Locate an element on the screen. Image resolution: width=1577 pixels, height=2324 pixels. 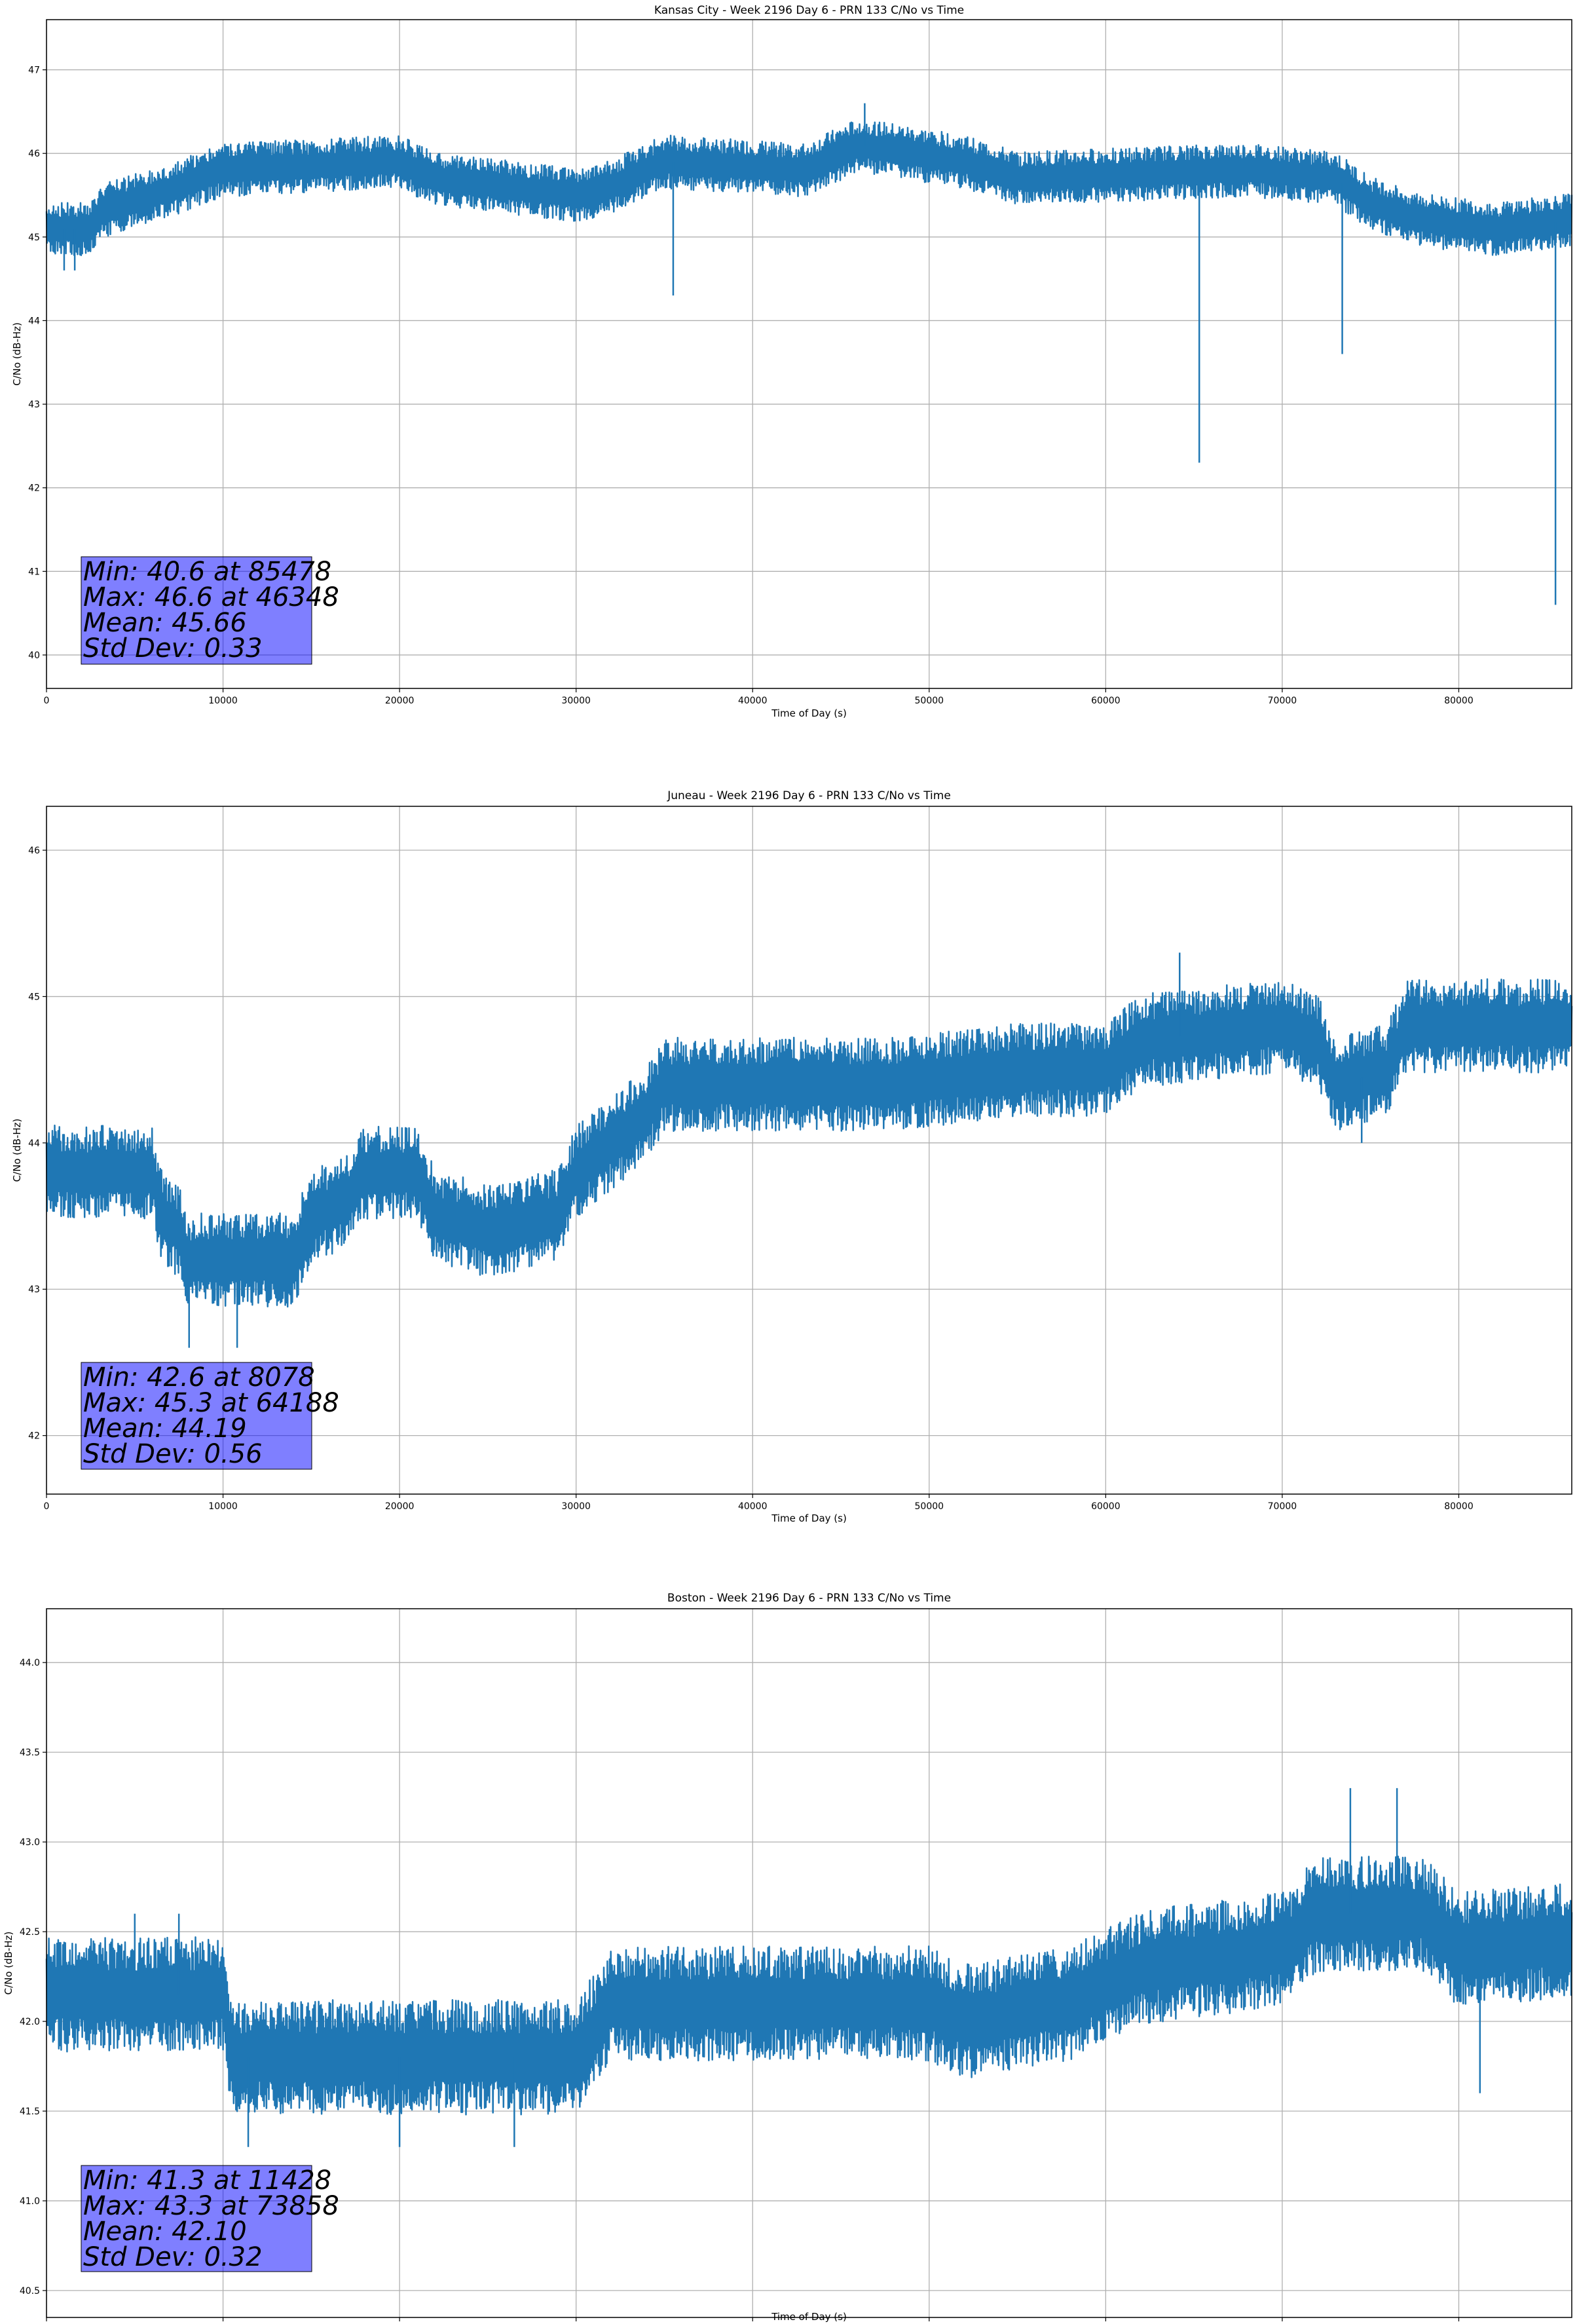
chart-0-stats-min: Min: 40.6 at 85478 is located at coordinates (207, 572).